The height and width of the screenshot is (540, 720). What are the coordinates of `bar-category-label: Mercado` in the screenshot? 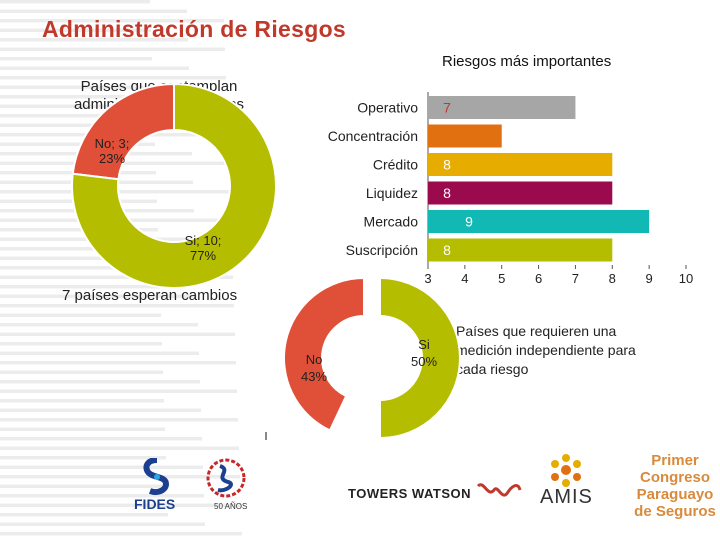 It's located at (391, 222).